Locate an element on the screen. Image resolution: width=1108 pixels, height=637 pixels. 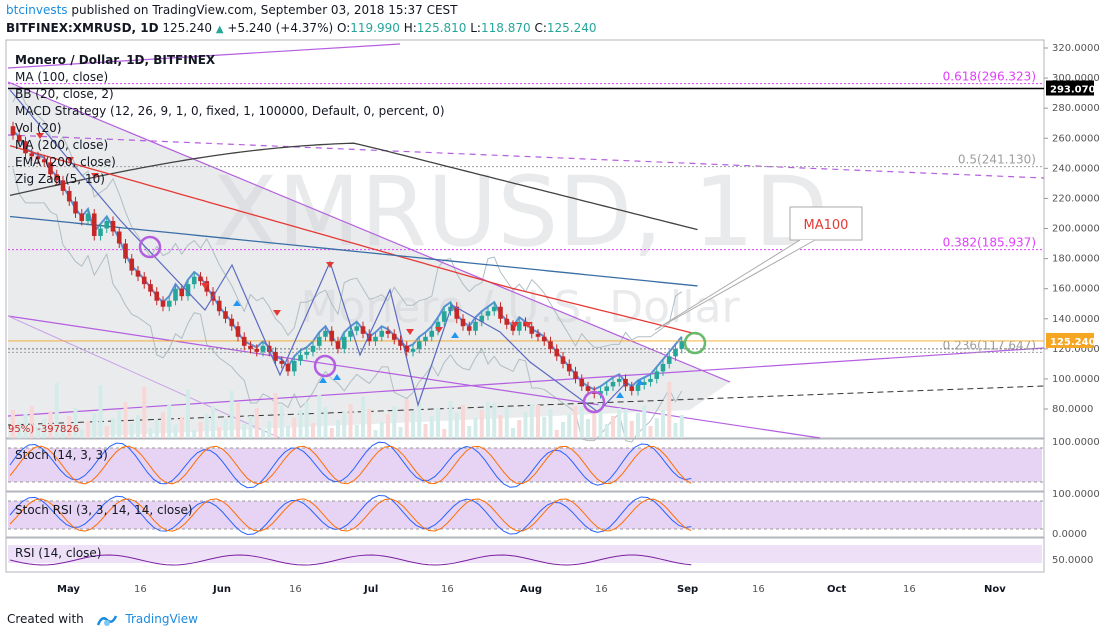
stochrsi-legend: Stoch RSI (3, 3, 14, 14, close) is located at coordinates (104, 510).